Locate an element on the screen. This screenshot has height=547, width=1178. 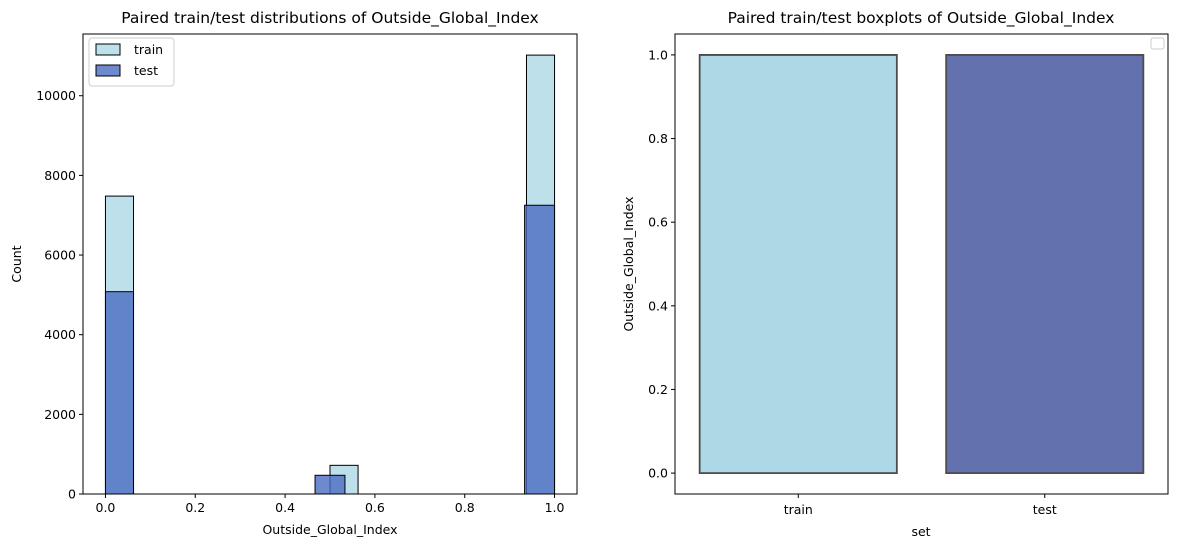
hist-y-tick-label: 4000 is located at coordinates (60, 334).